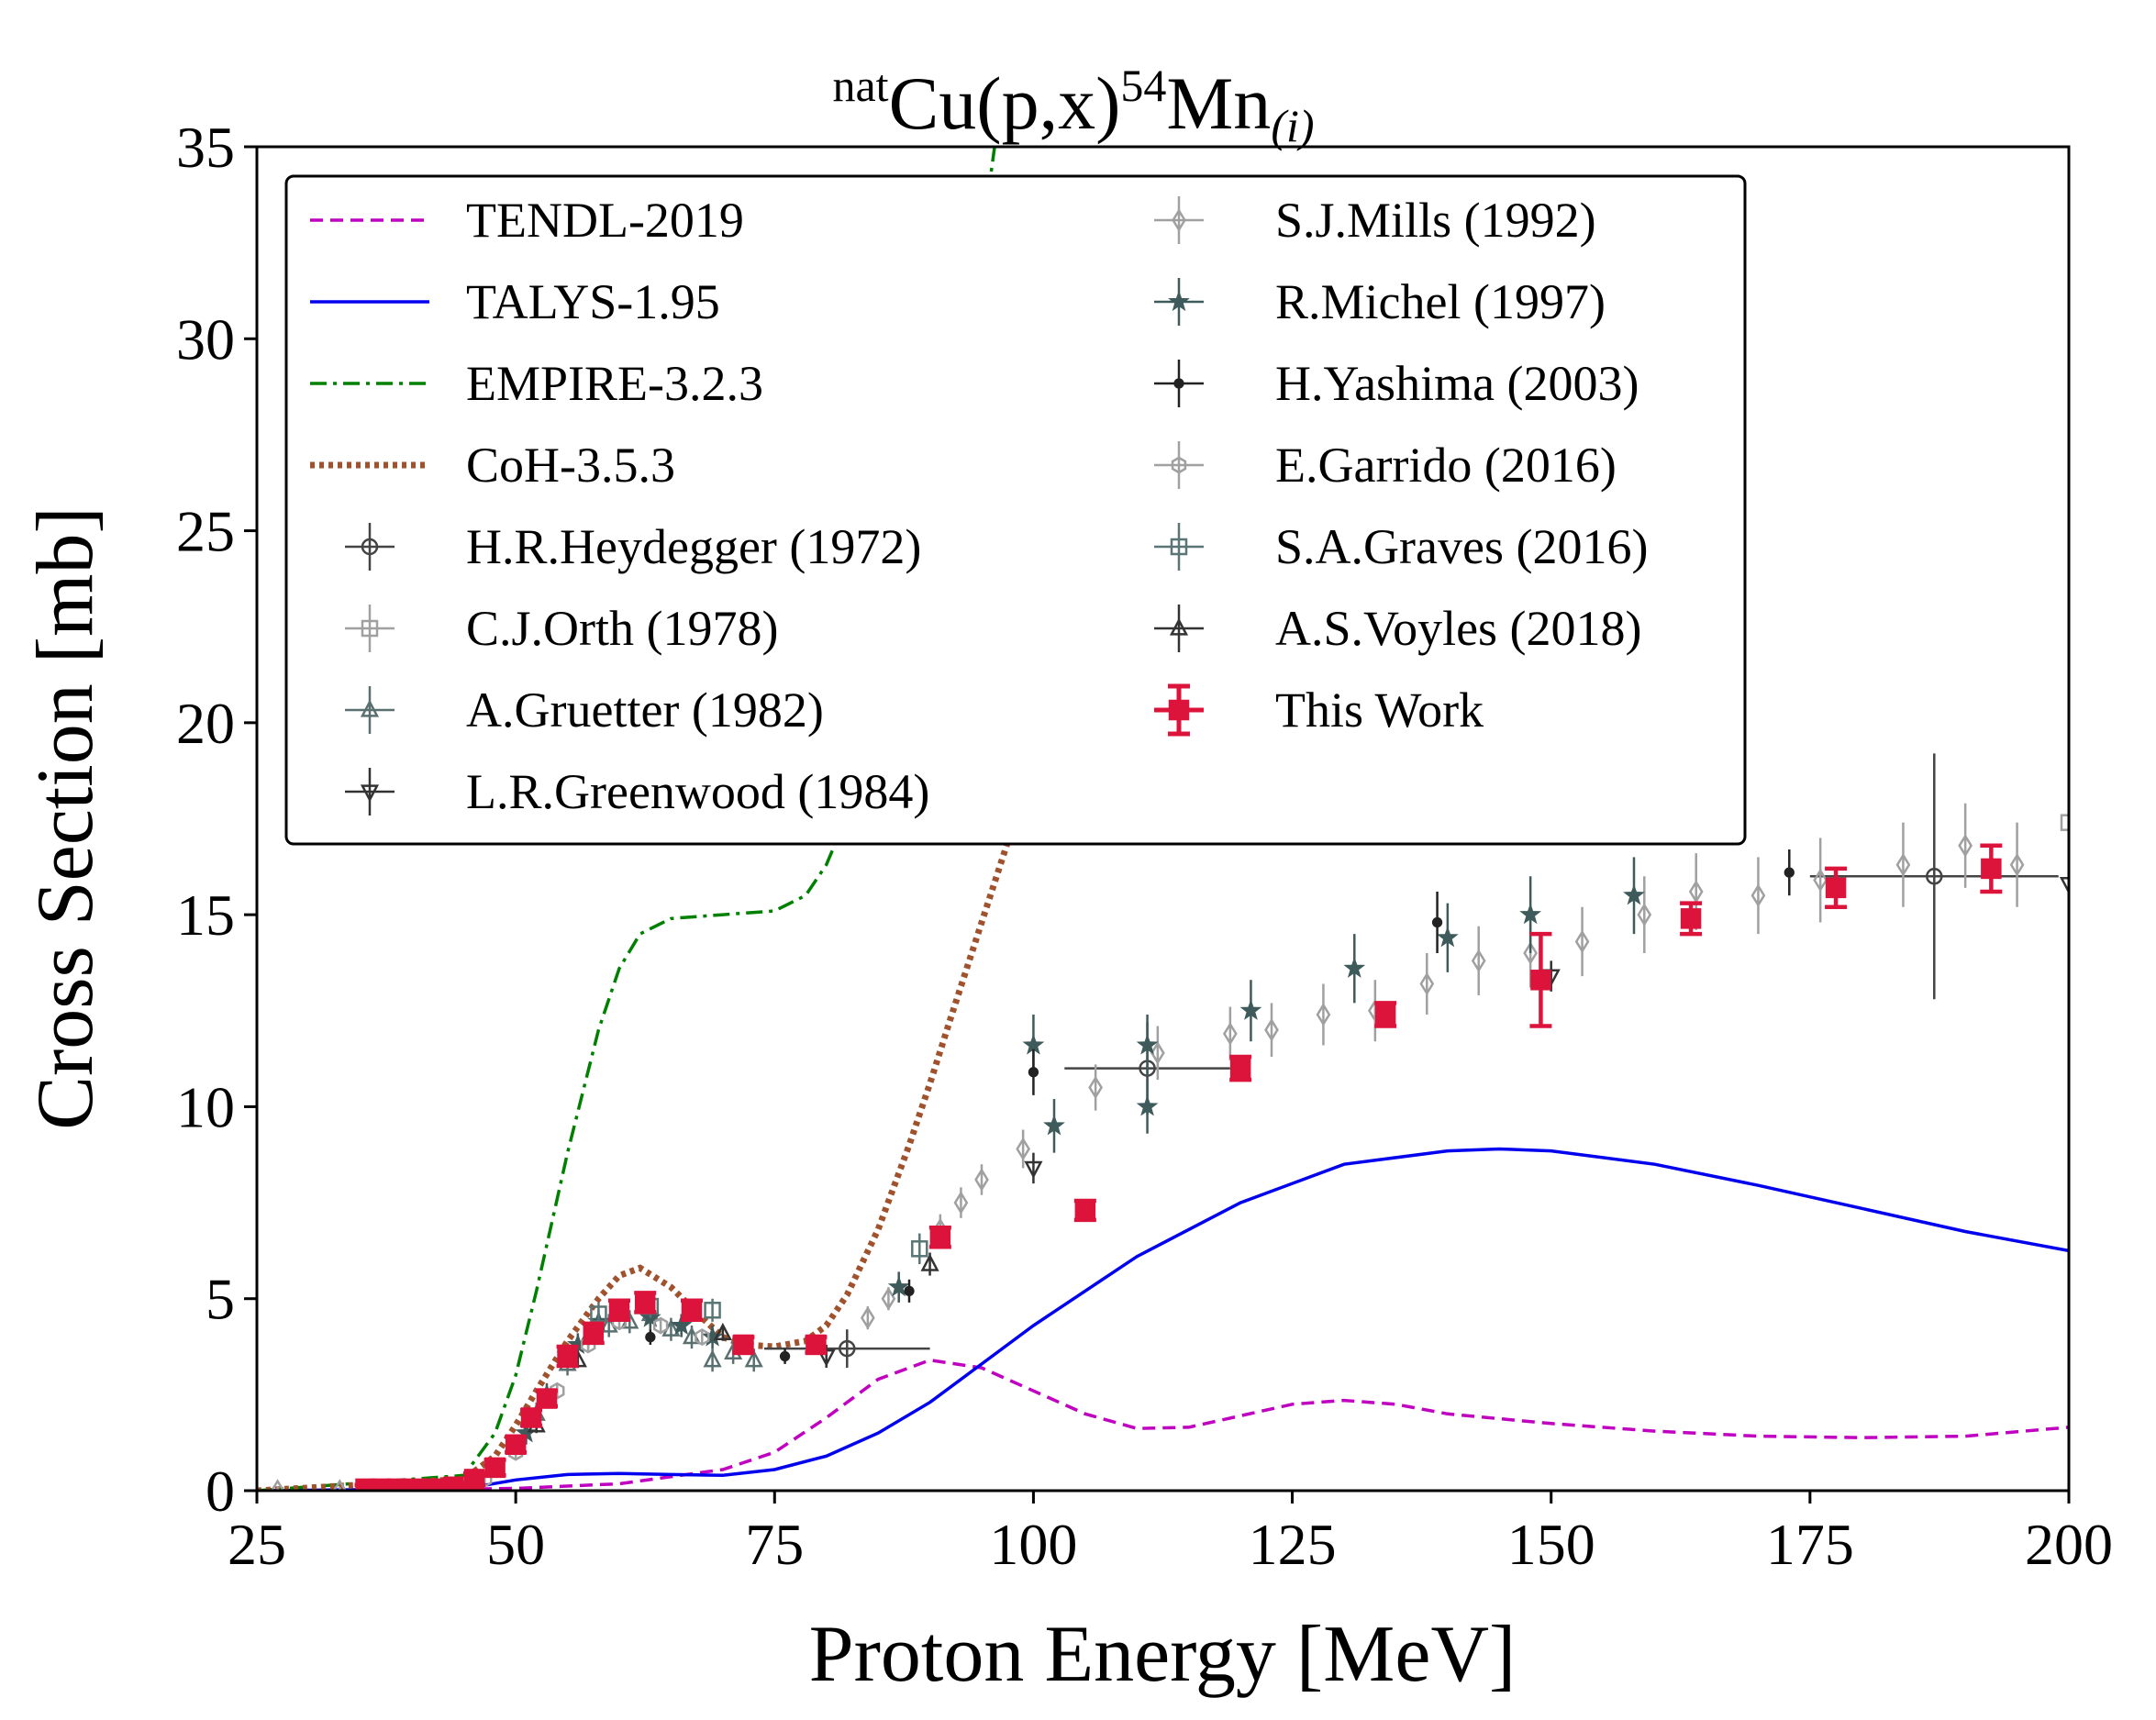 This screenshot has height=1720, width=2156. Describe the element at coordinates (1170, 1534) in the screenshot. I see `x-axis: 25 50 75 100 125 150 175 200` at that location.